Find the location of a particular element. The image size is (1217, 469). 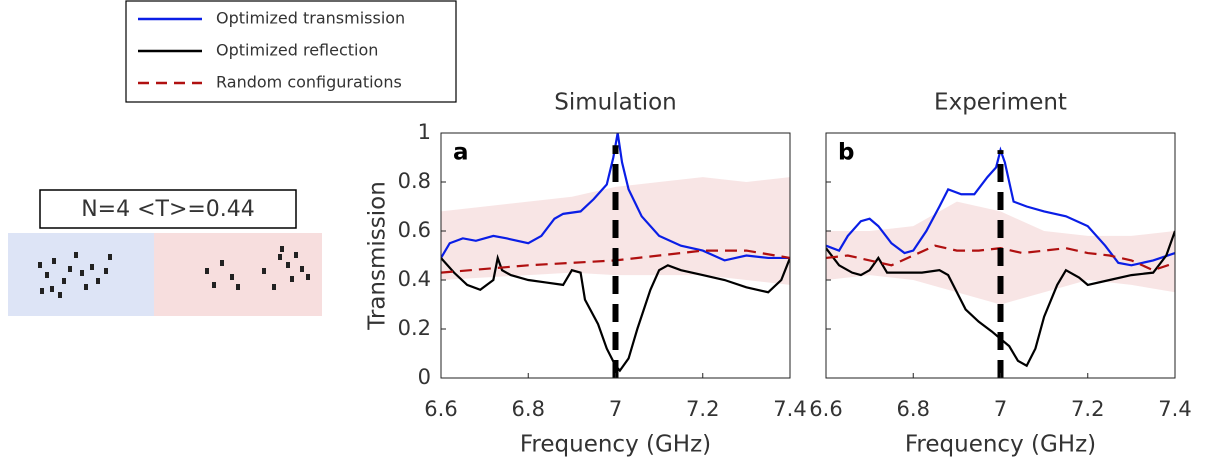

chart-title: Experiment is located at coordinates (1000, 103).